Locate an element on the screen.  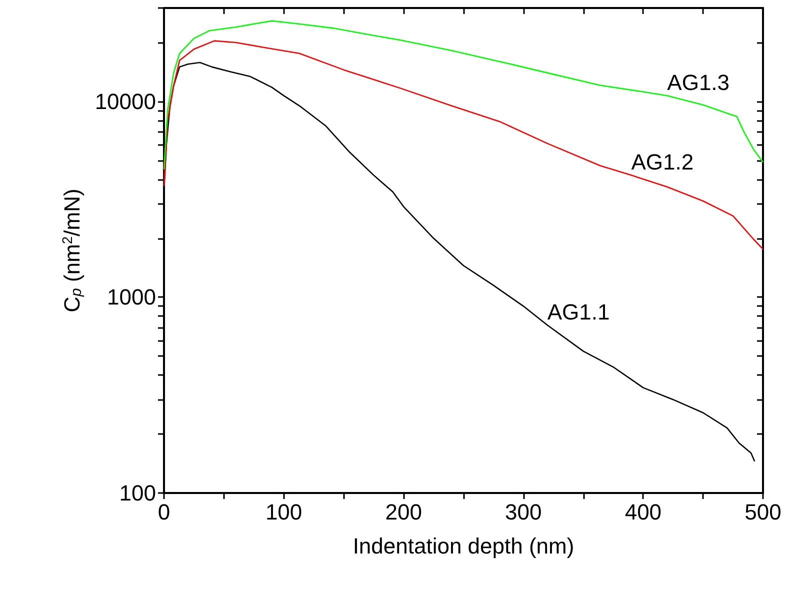
y-axis-title: Cp (nm2/mN) is located at coordinates (71, 250).